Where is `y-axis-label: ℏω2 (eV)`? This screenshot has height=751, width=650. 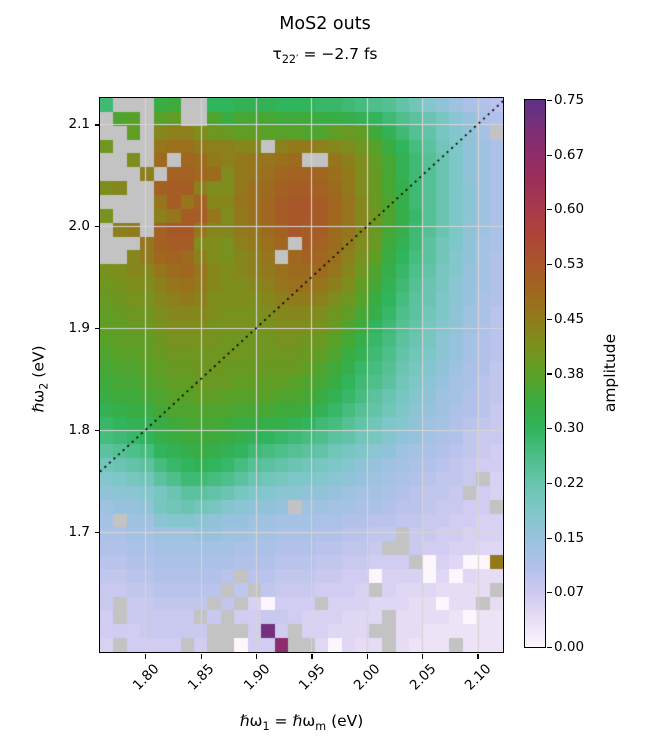
y-axis-label: ℏω2 (eV) is located at coordinates (40, 379).